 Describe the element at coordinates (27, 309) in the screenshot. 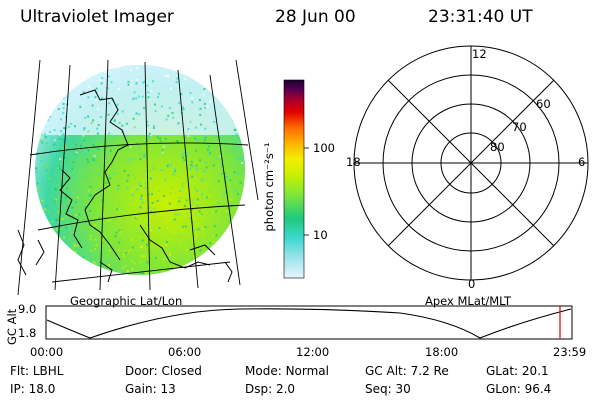

I see `altitude-ytick-9: 9.0` at that location.